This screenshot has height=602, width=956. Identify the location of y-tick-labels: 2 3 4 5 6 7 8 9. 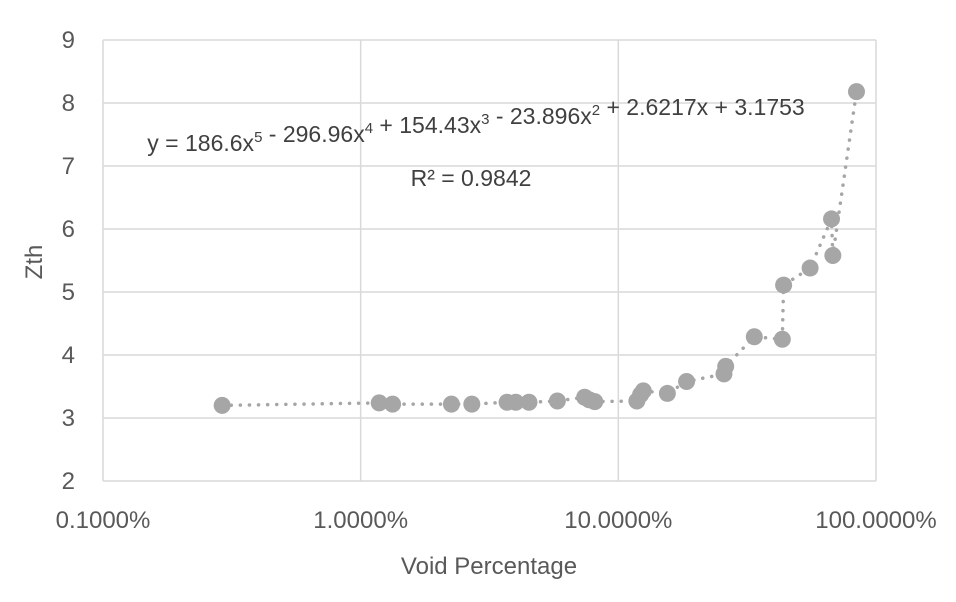
(68, 261).